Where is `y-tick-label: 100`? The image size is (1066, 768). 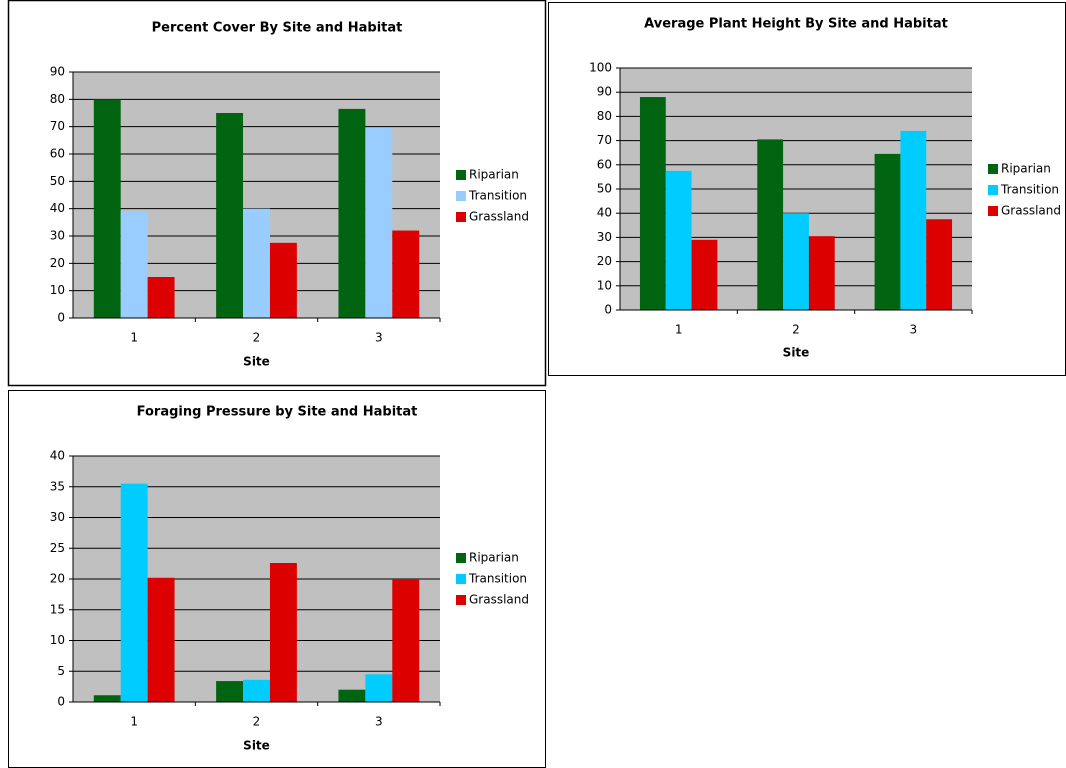 y-tick-label: 100 is located at coordinates (600, 68).